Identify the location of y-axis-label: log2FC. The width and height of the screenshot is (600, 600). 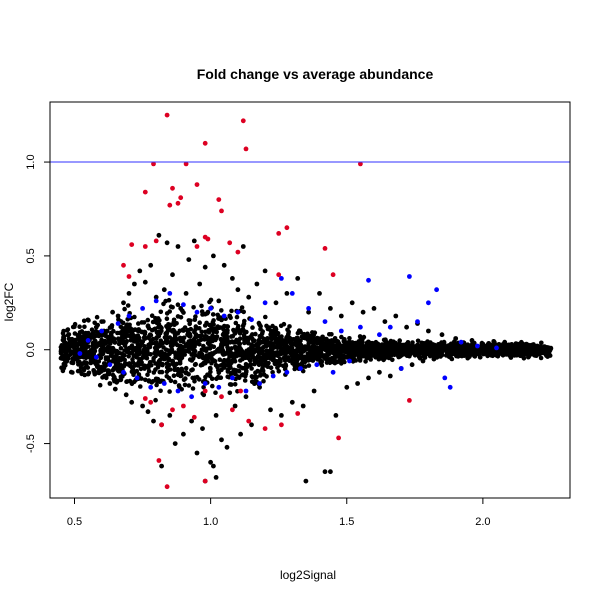
(9, 301).